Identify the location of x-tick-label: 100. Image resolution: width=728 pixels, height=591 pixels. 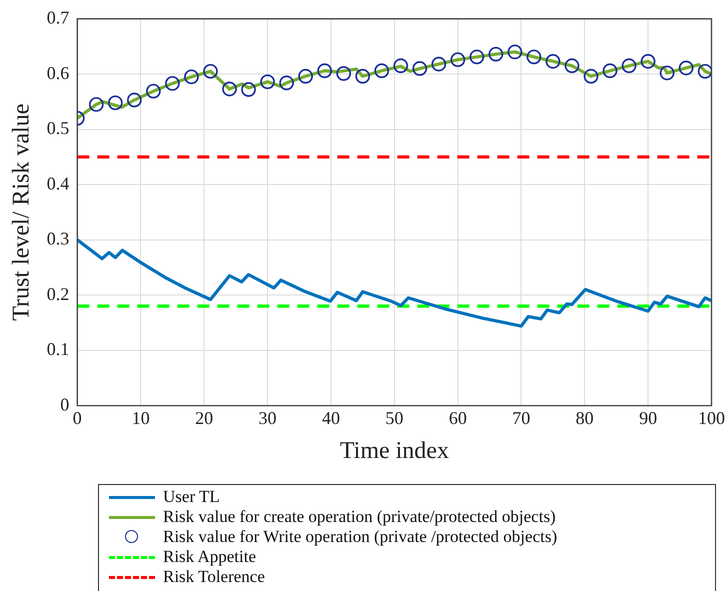
(711, 418).